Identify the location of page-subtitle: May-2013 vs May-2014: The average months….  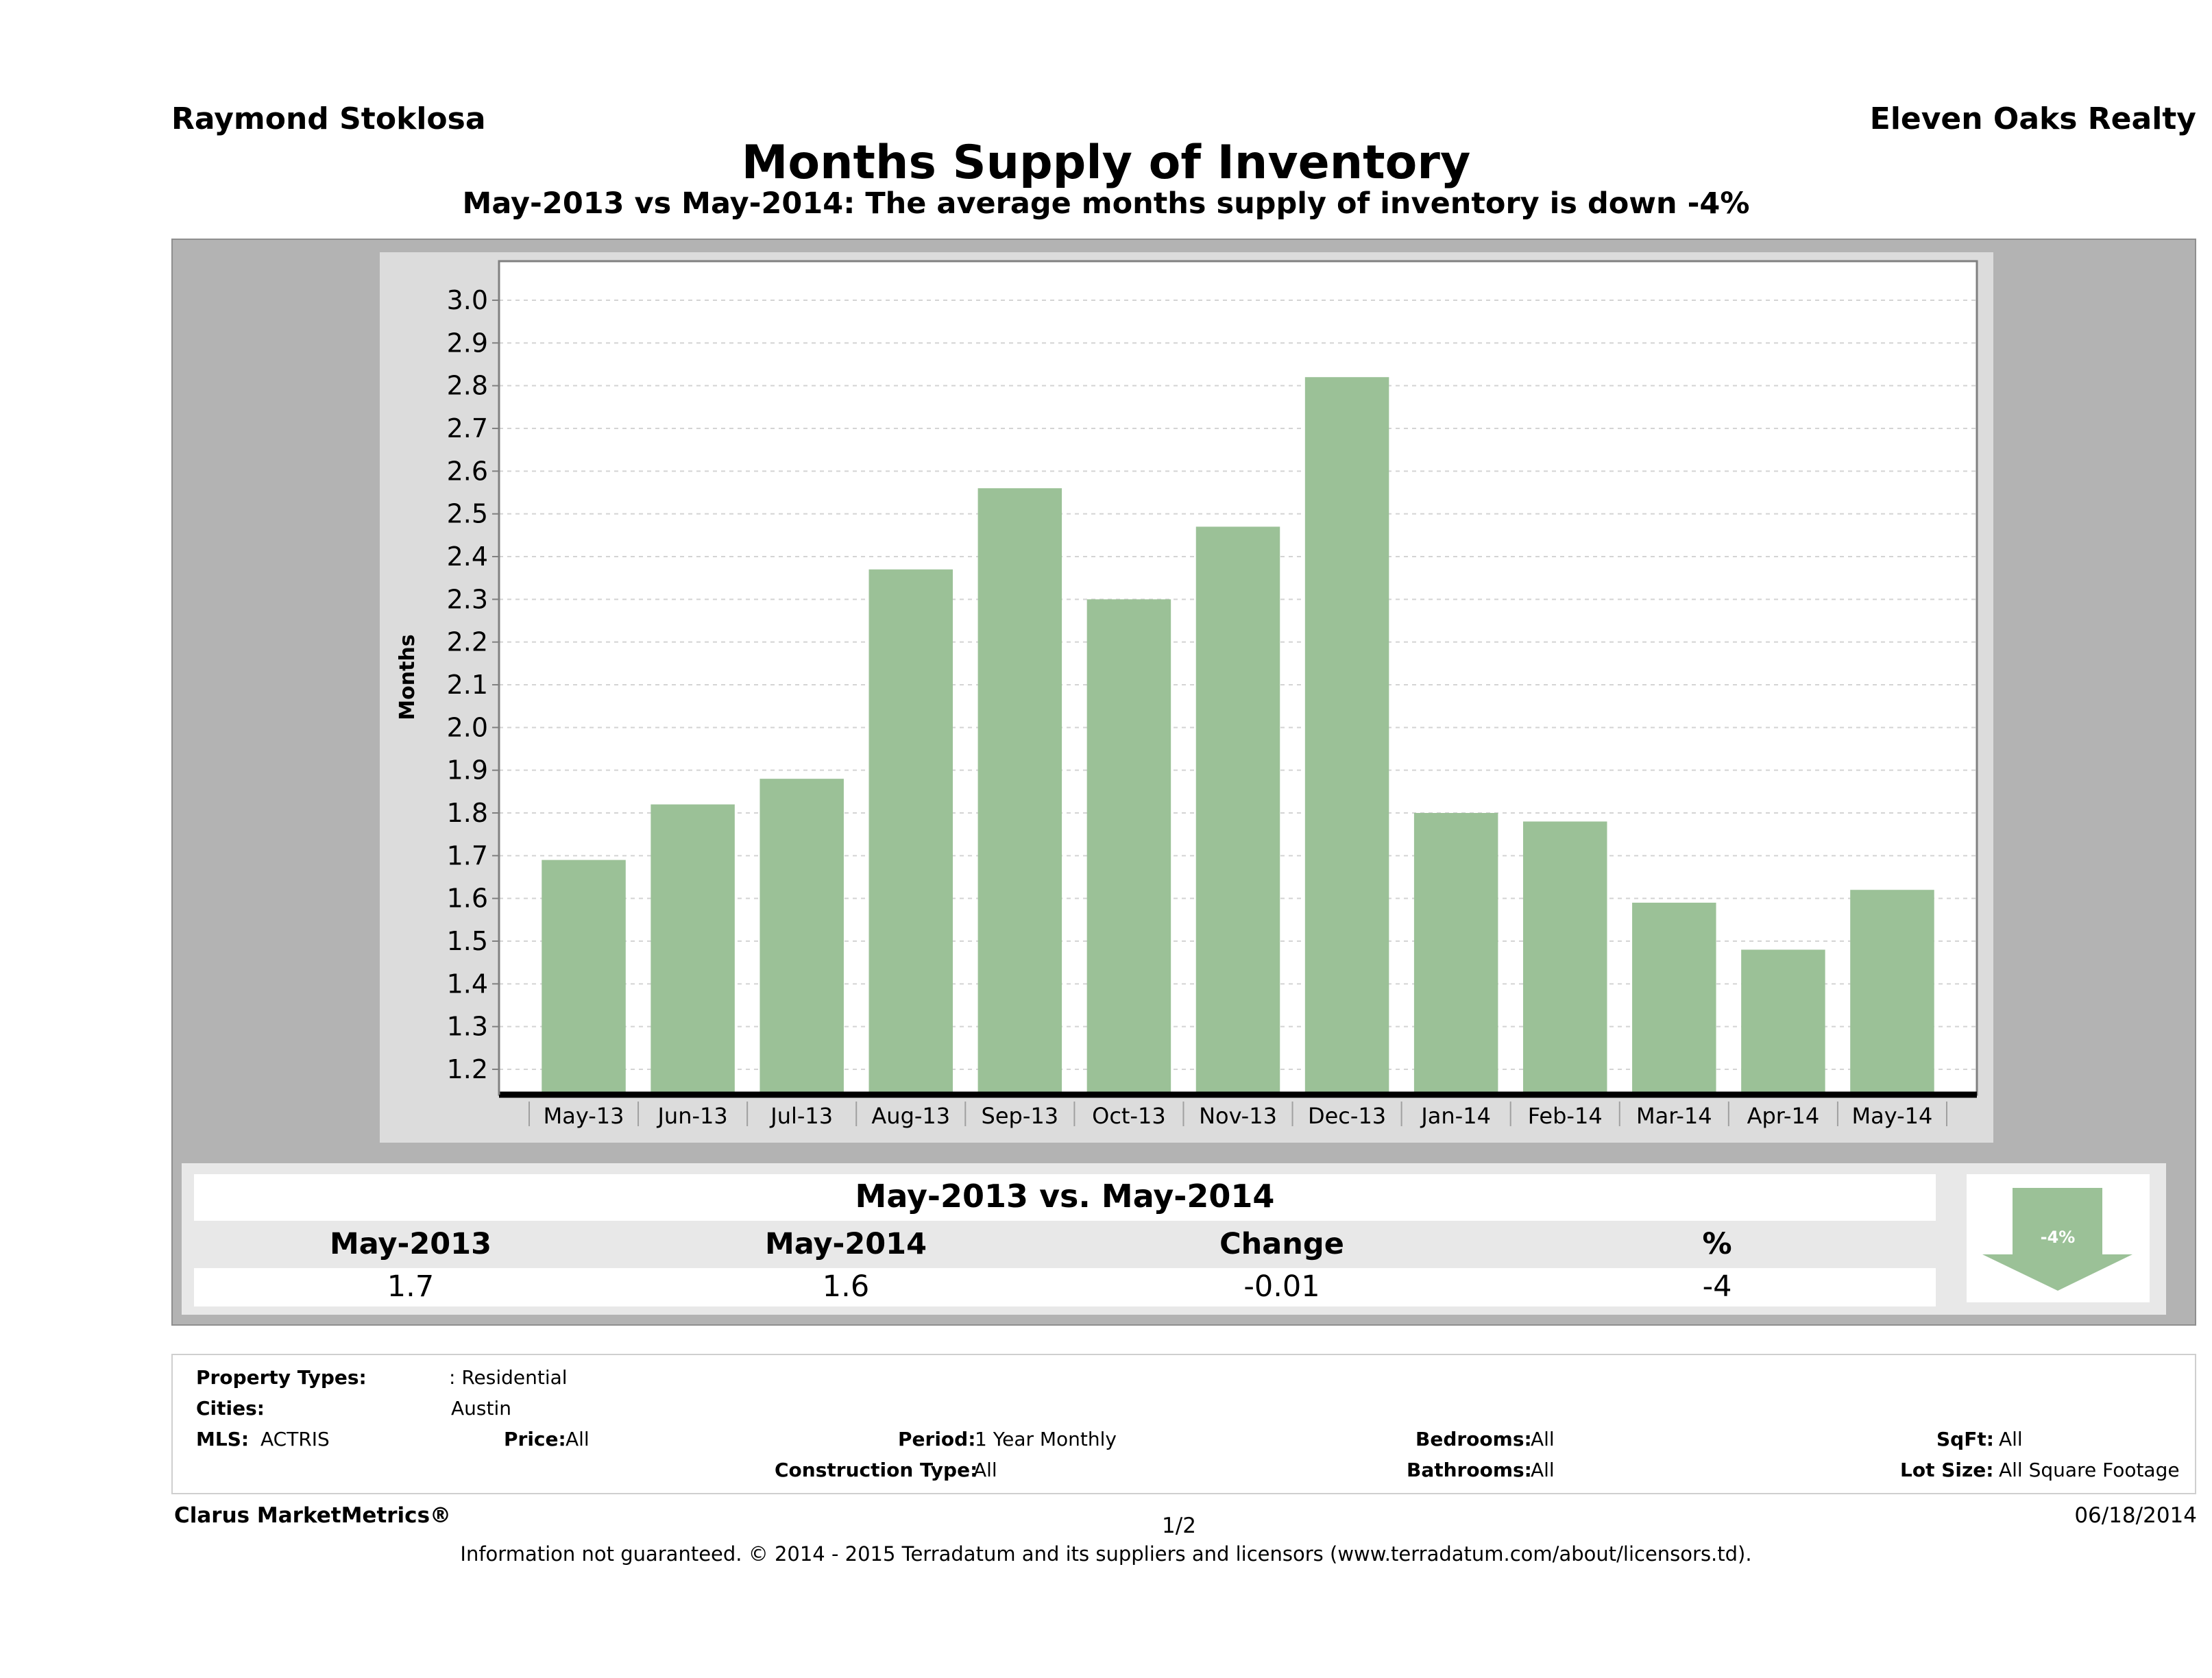
(1106, 203).